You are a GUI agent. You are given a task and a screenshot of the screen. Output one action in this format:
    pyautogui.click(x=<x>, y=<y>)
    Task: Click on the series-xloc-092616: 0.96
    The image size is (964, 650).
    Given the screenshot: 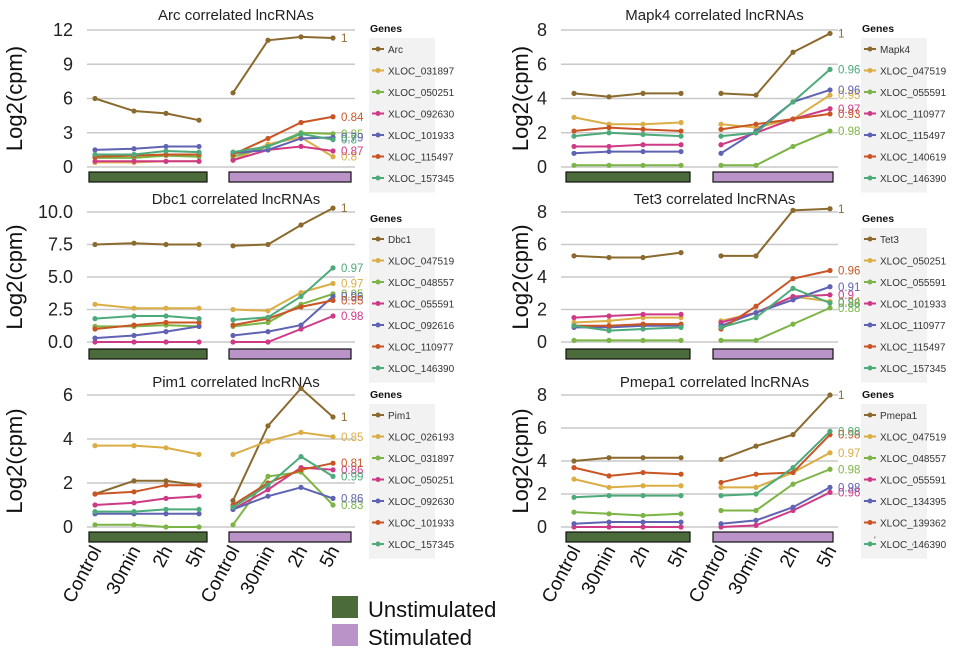 What is the action you would take?
    pyautogui.click(x=227, y=316)
    